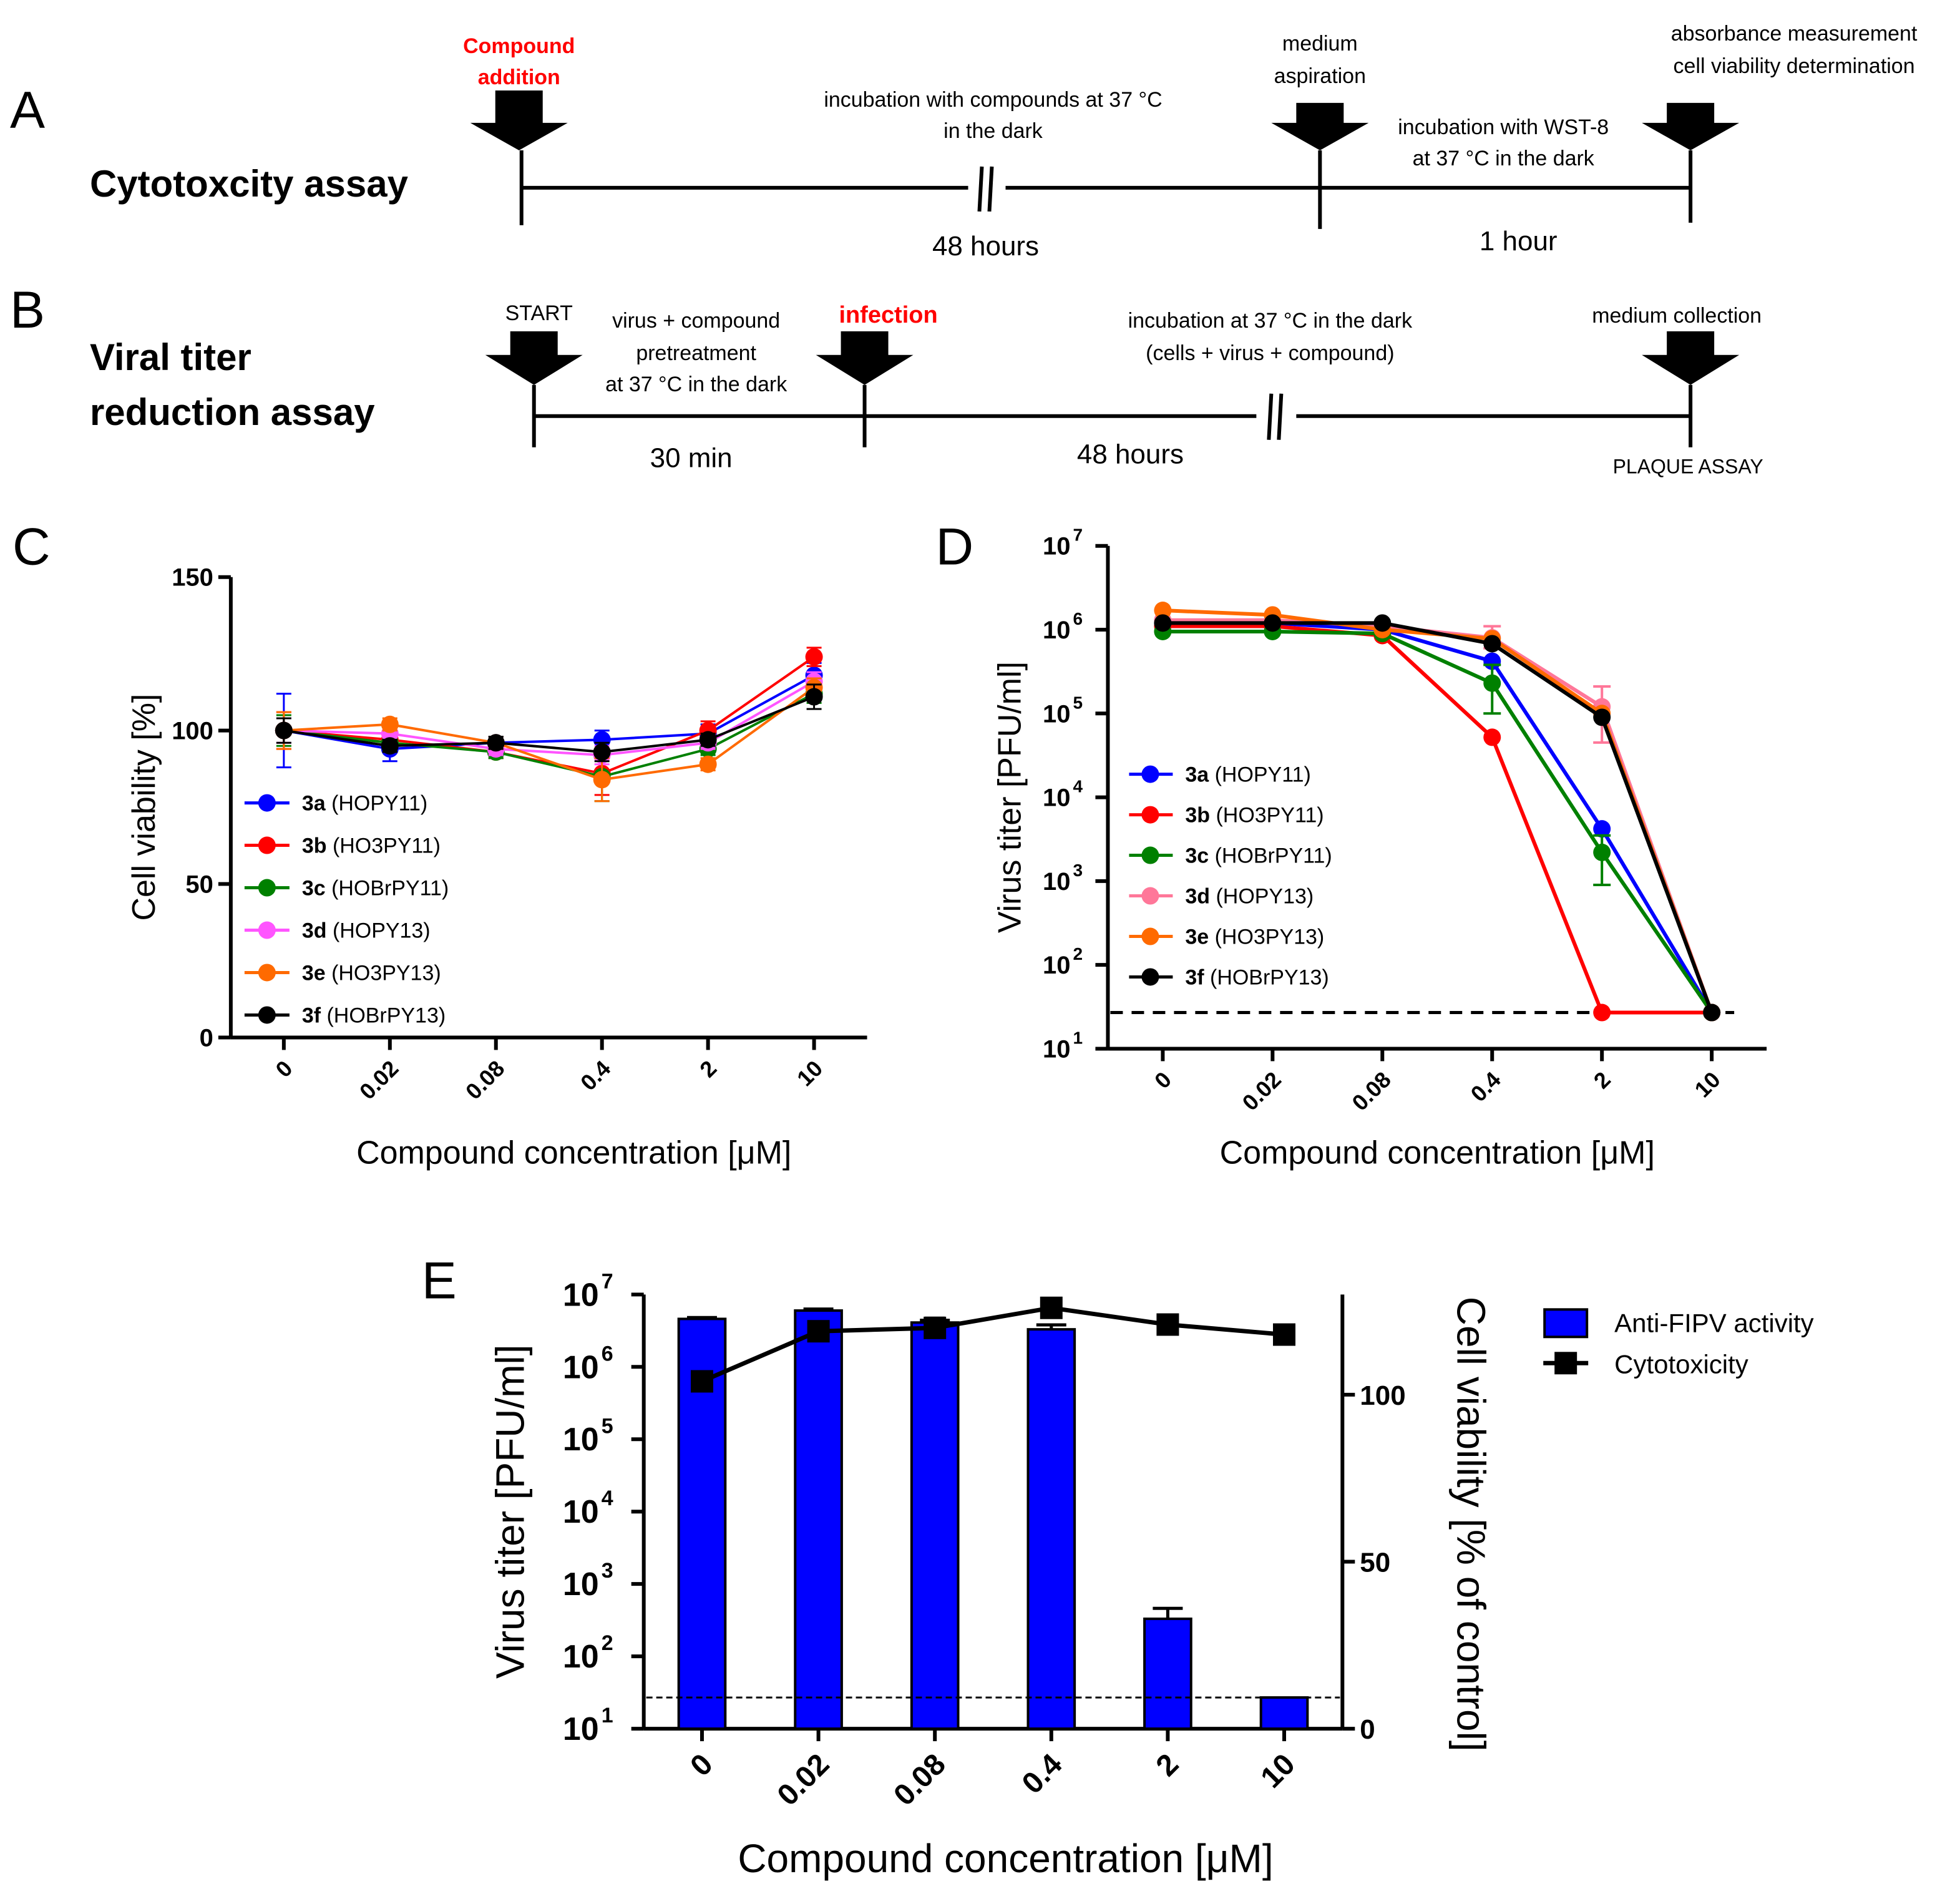  What do you see at coordinates (1197, 775) in the screenshot?
I see `legend-key: 3a` at bounding box center [1197, 775].